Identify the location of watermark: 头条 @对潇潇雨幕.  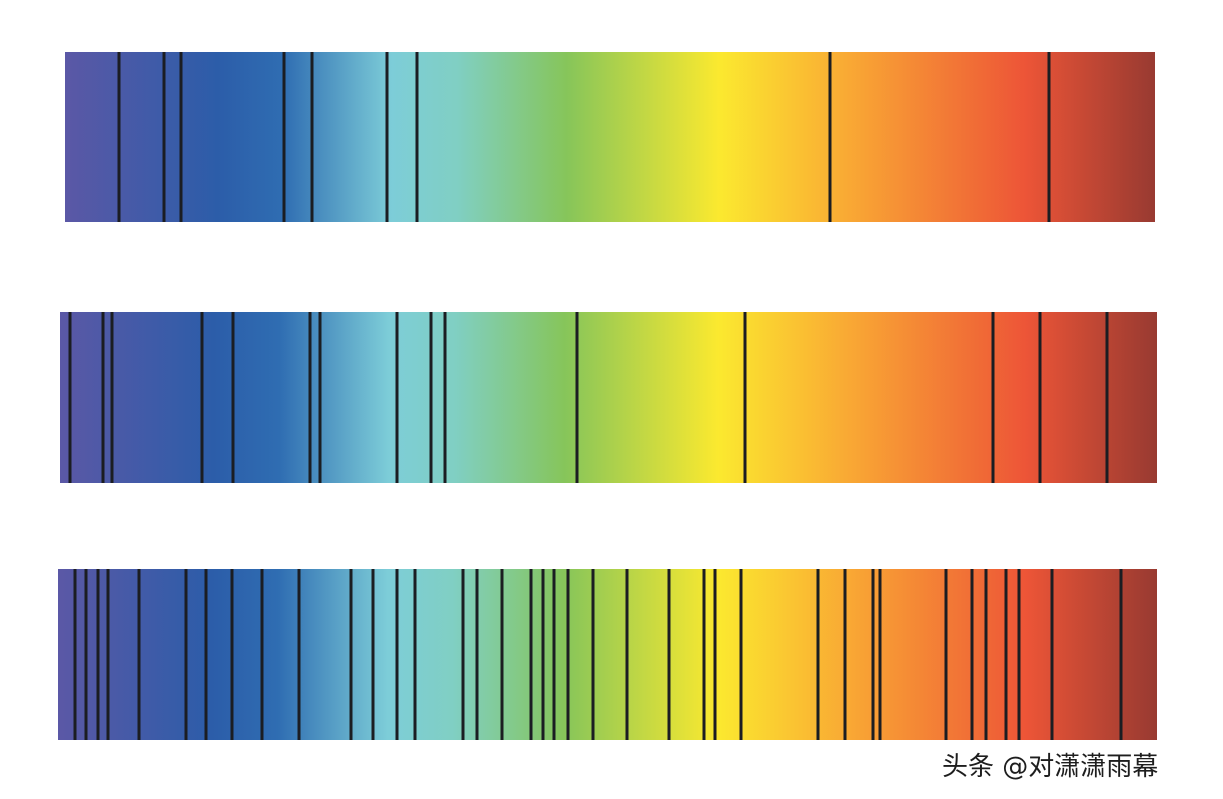
(1050, 767).